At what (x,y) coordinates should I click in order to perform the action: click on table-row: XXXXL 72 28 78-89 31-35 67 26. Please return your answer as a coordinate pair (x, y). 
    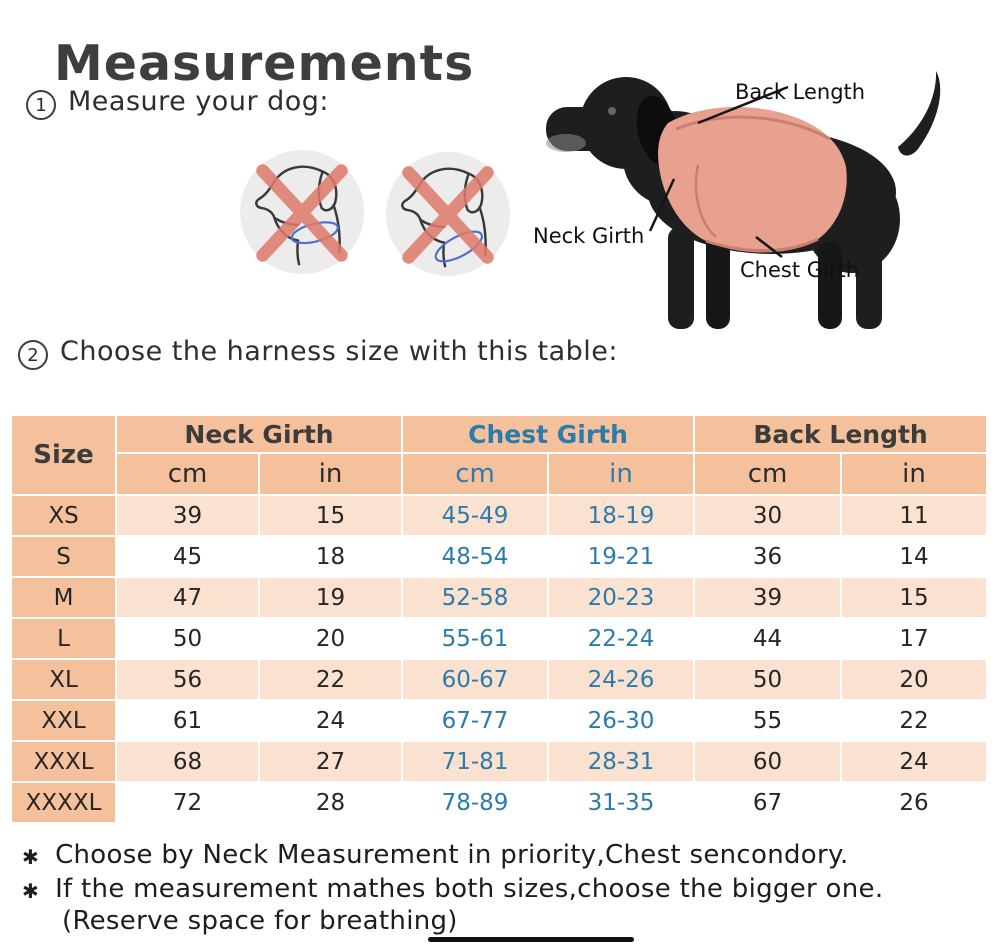
    Looking at the image, I should click on (499, 802).